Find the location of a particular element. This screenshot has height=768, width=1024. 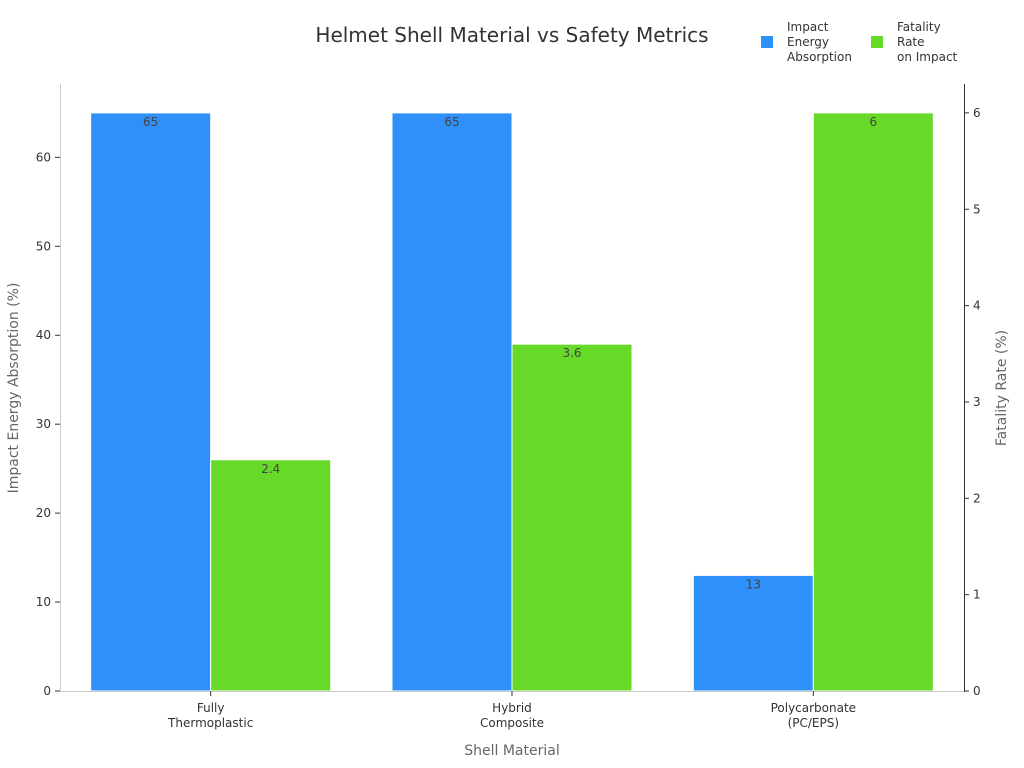

y-left-tick-label: 50 is located at coordinates (43, 246).